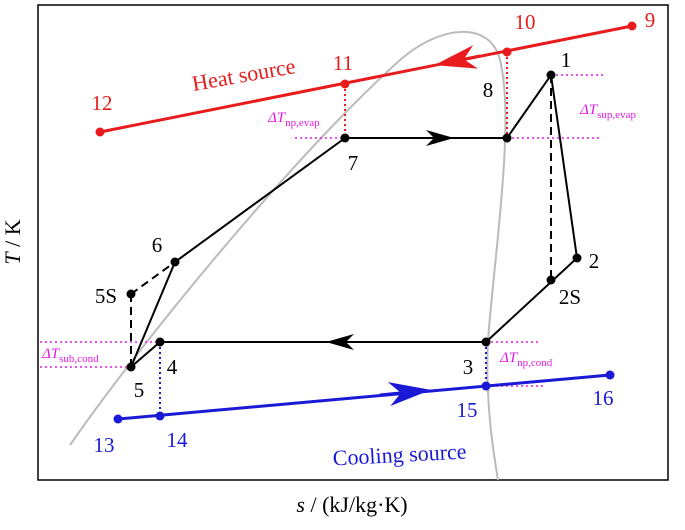  Describe the element at coordinates (468, 367) in the screenshot. I see `point-label: 3` at that location.